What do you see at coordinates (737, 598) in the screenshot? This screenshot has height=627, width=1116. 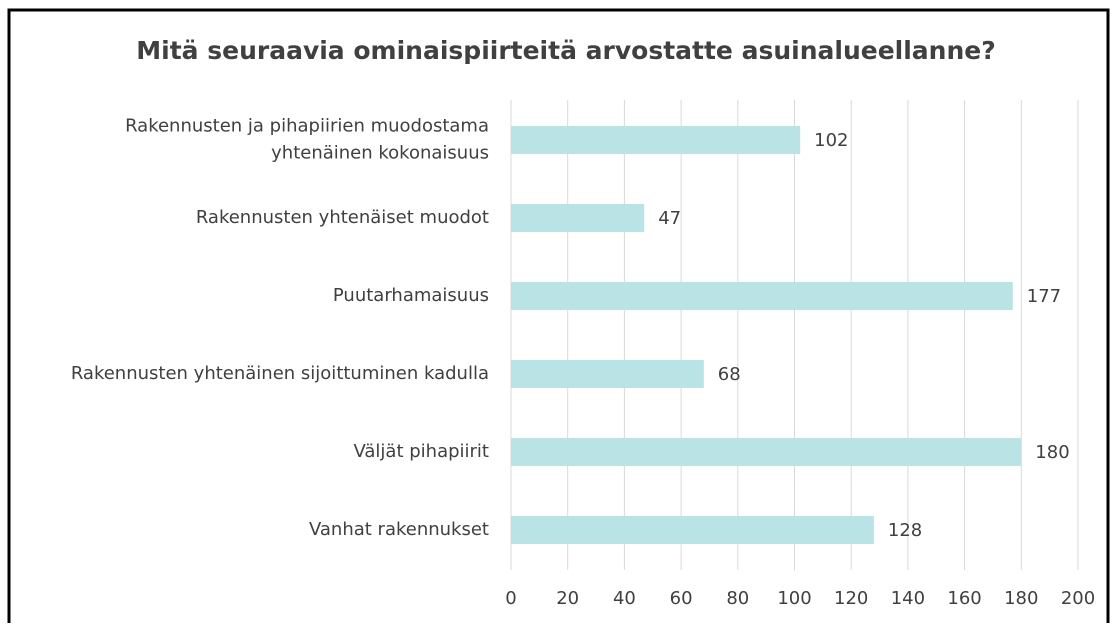 I see `x-tick-label: 80` at bounding box center [737, 598].